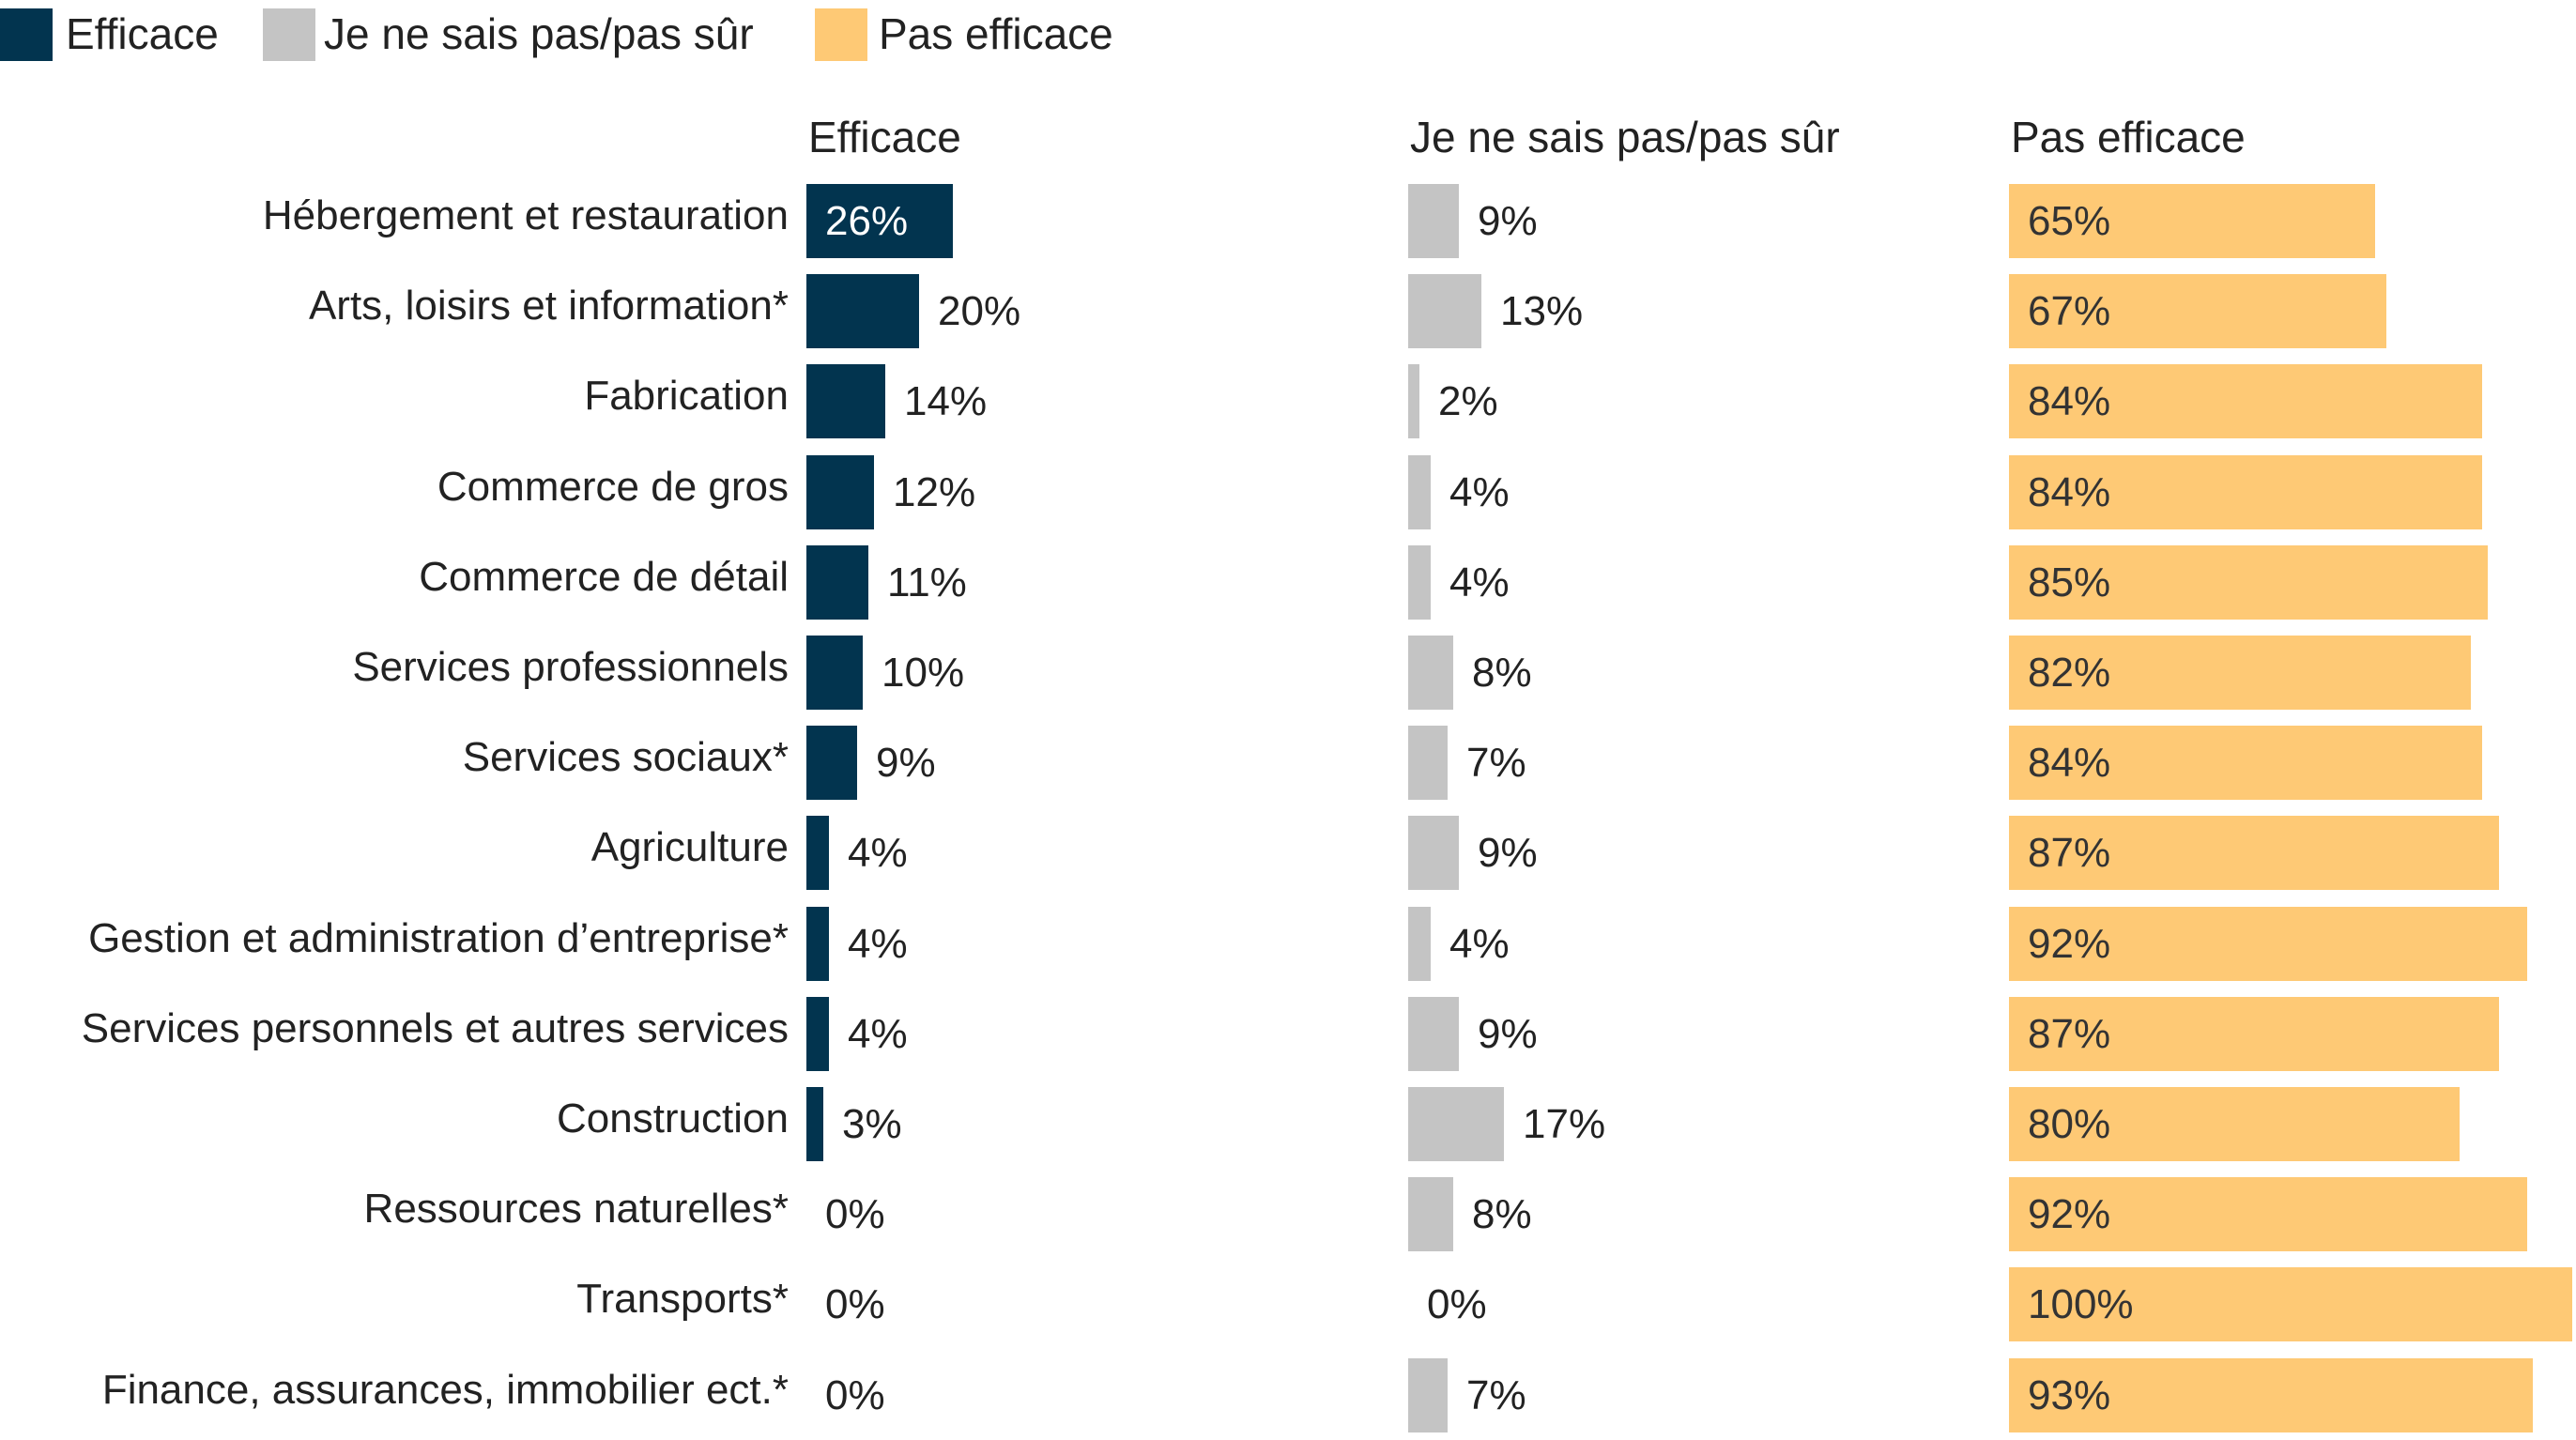 This screenshot has height=1440, width=2576. Describe the element at coordinates (435, 1027) in the screenshot. I see `category-label: Services personnels et autres services` at that location.